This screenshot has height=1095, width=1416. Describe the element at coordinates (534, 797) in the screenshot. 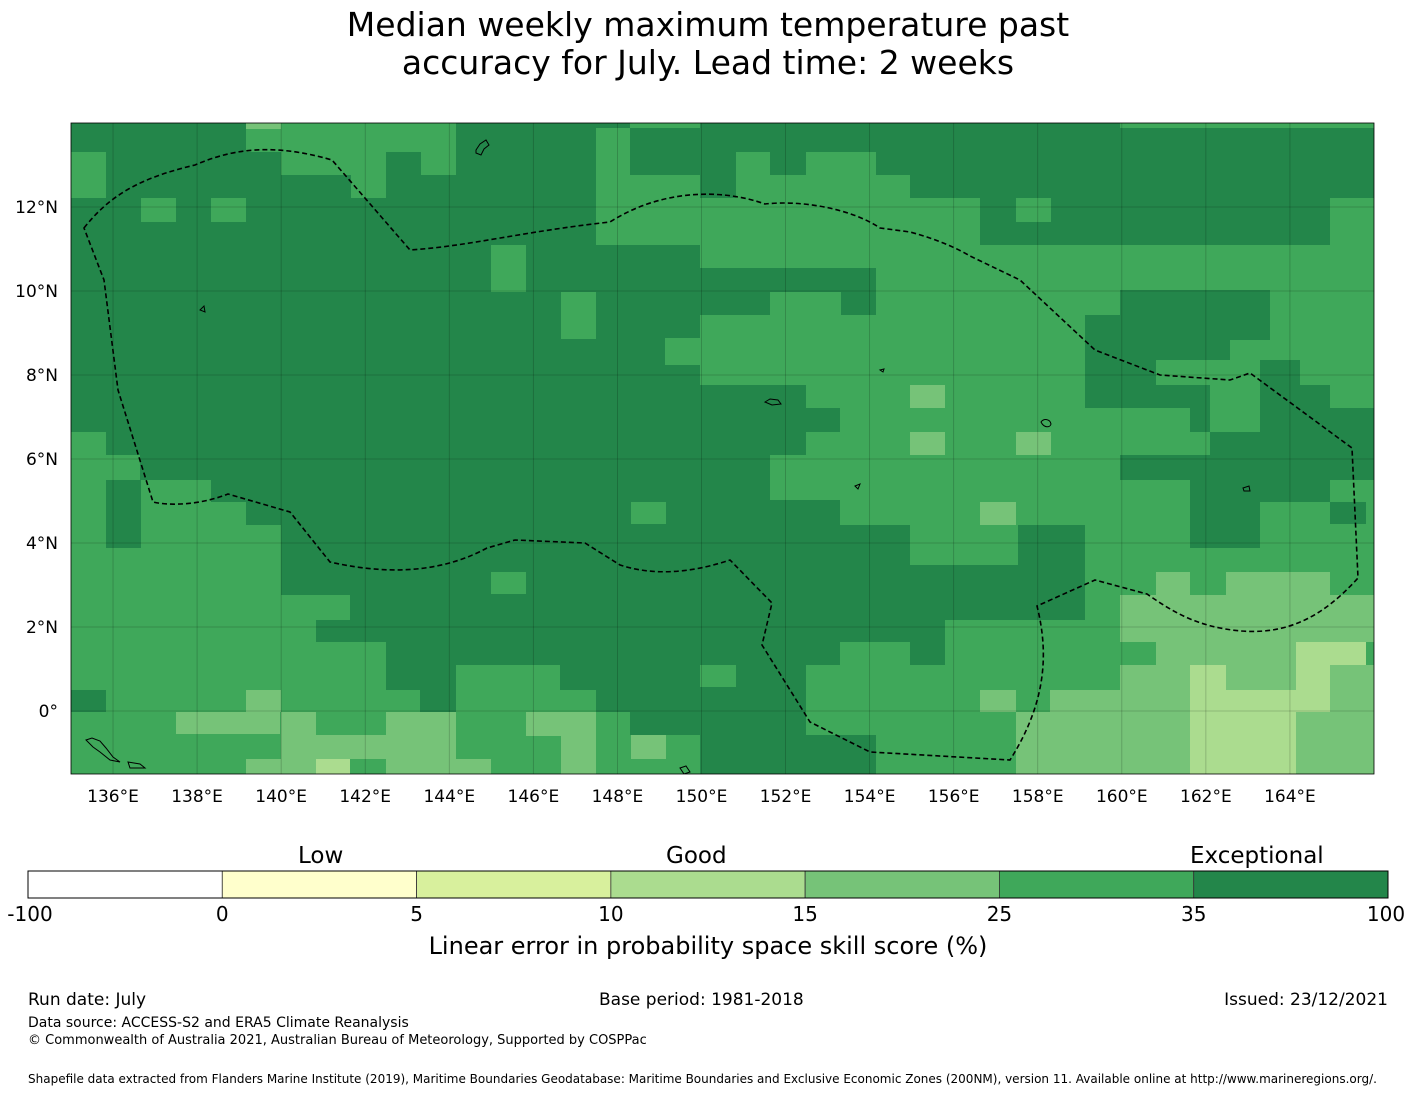

I see `x-tick-label: 146°E` at that location.